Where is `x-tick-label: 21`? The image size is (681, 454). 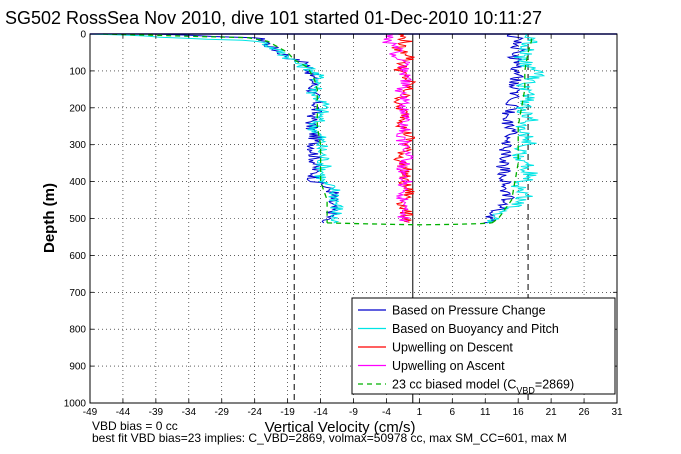 x-tick-label: 21 is located at coordinates (552, 412).